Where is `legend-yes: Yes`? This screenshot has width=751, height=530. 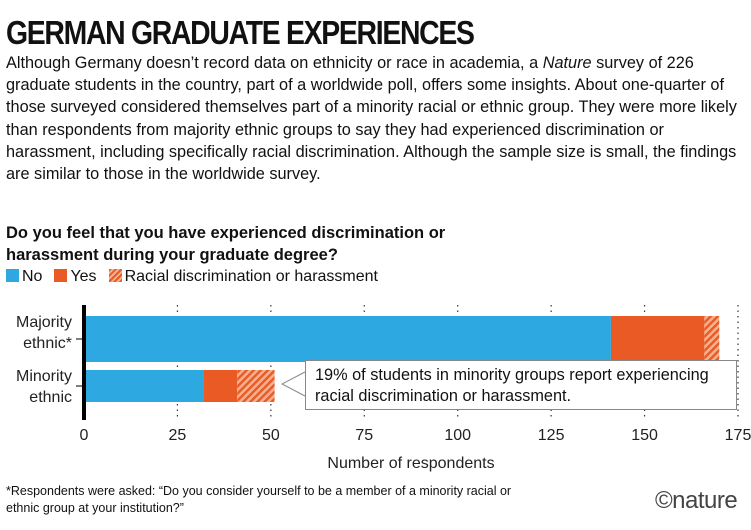 legend-yes: Yes is located at coordinates (75, 277).